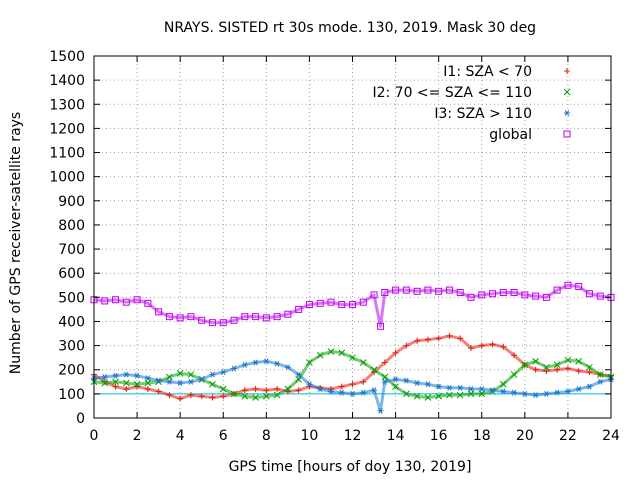  What do you see at coordinates (137, 436) in the screenshot?
I see `x-tick-label: 2` at bounding box center [137, 436].